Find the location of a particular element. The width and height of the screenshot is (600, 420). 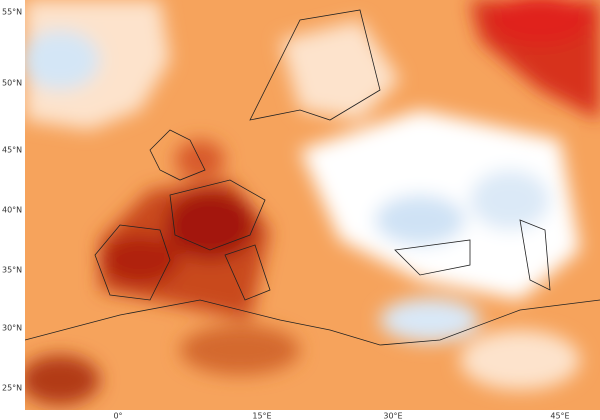

lon-labels: 0° 15°E 30°E 45°E is located at coordinates (341, 416).